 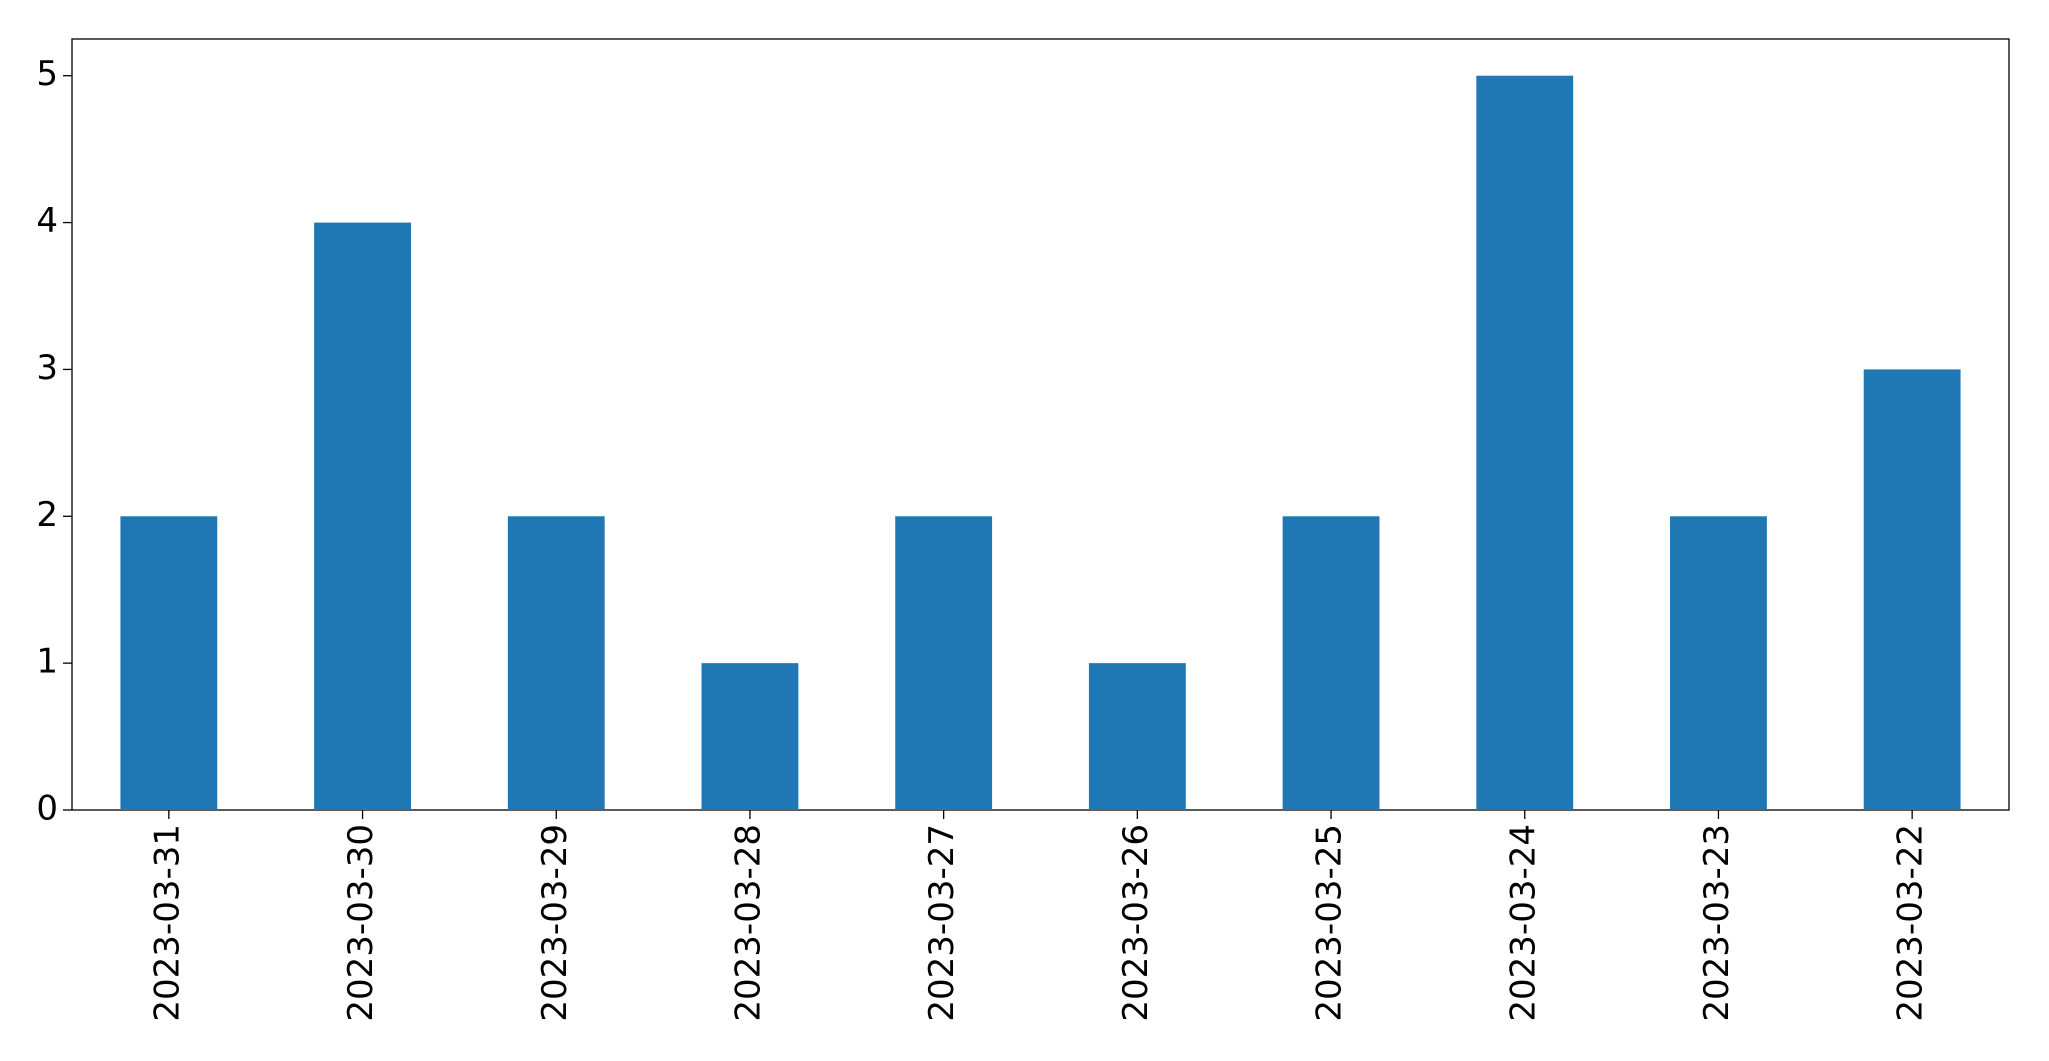 I want to click on y-tick-label: 0, so click(x=47, y=809).